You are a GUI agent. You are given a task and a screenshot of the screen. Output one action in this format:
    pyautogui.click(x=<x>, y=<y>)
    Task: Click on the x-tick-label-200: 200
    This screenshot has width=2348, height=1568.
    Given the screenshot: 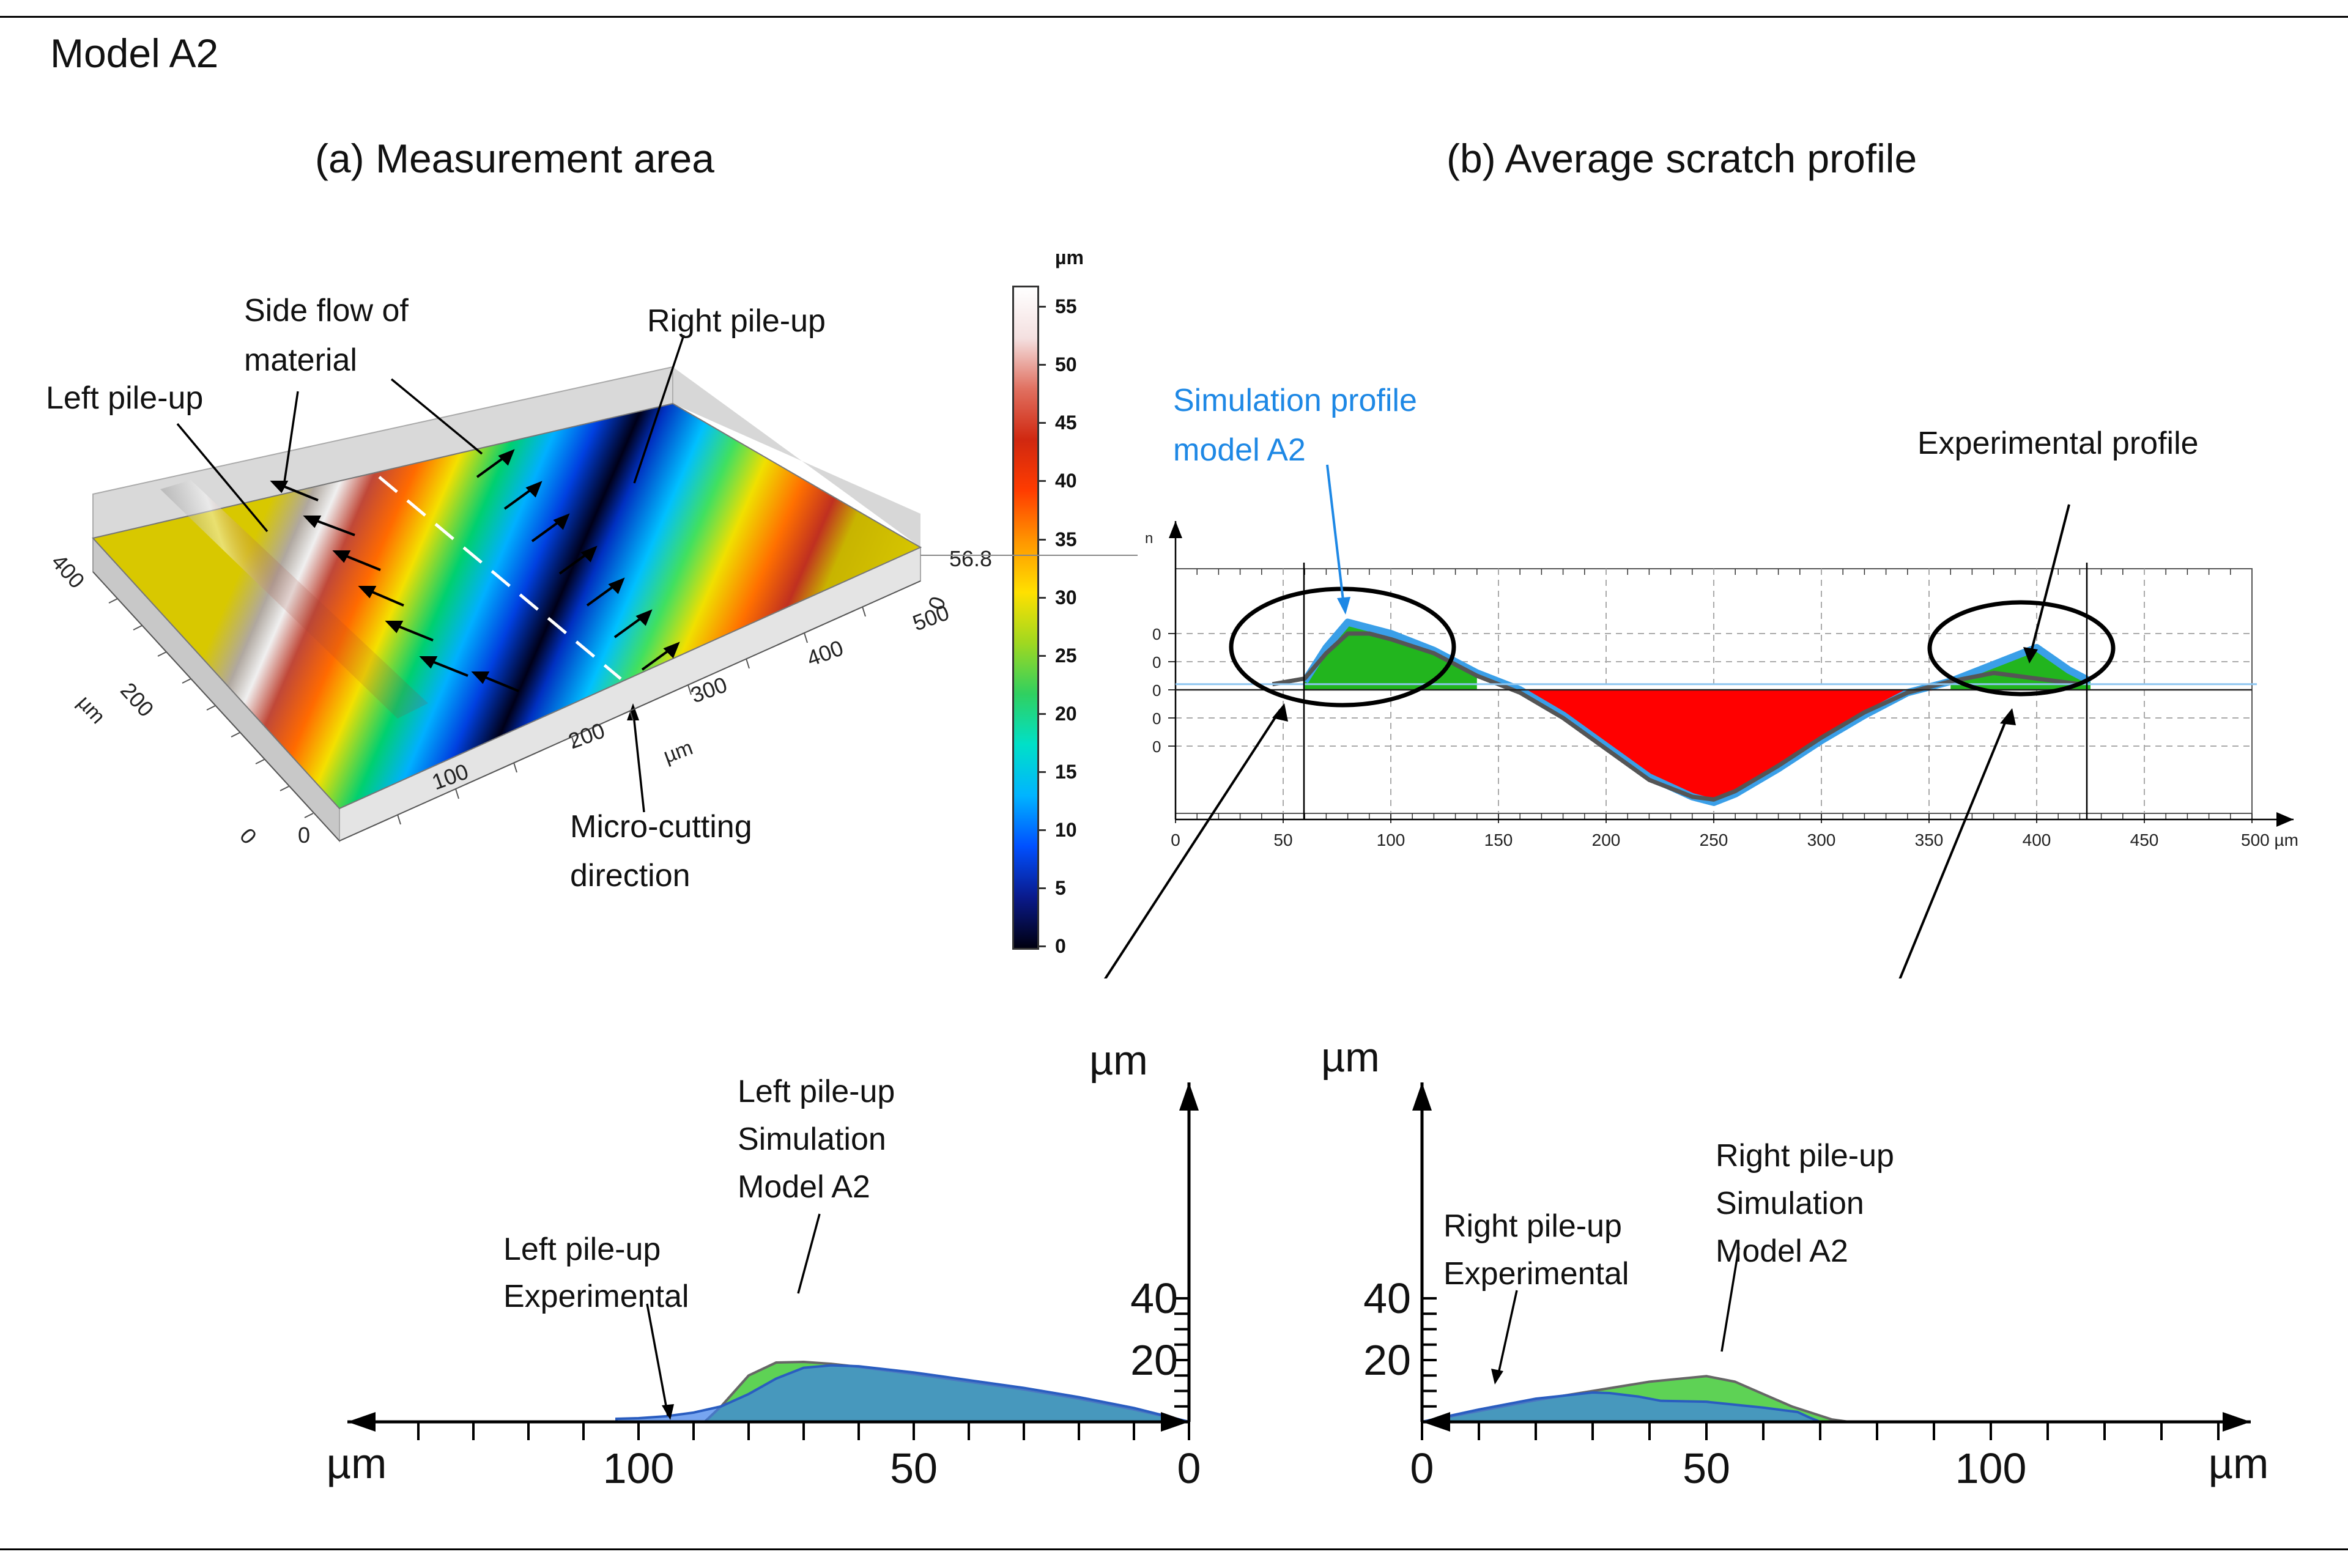 What is the action you would take?
    pyautogui.click(x=1606, y=839)
    